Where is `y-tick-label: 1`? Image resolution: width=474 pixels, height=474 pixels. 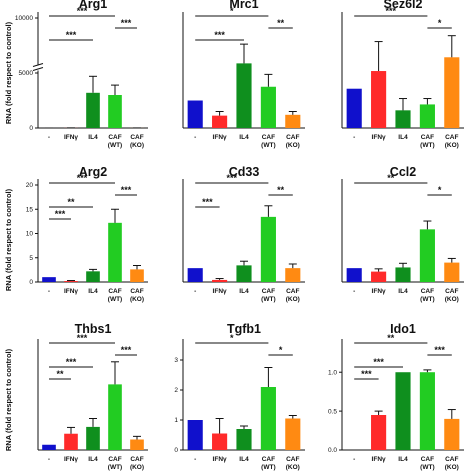
y-tick-label: 1 is located at coordinates (176, 420).